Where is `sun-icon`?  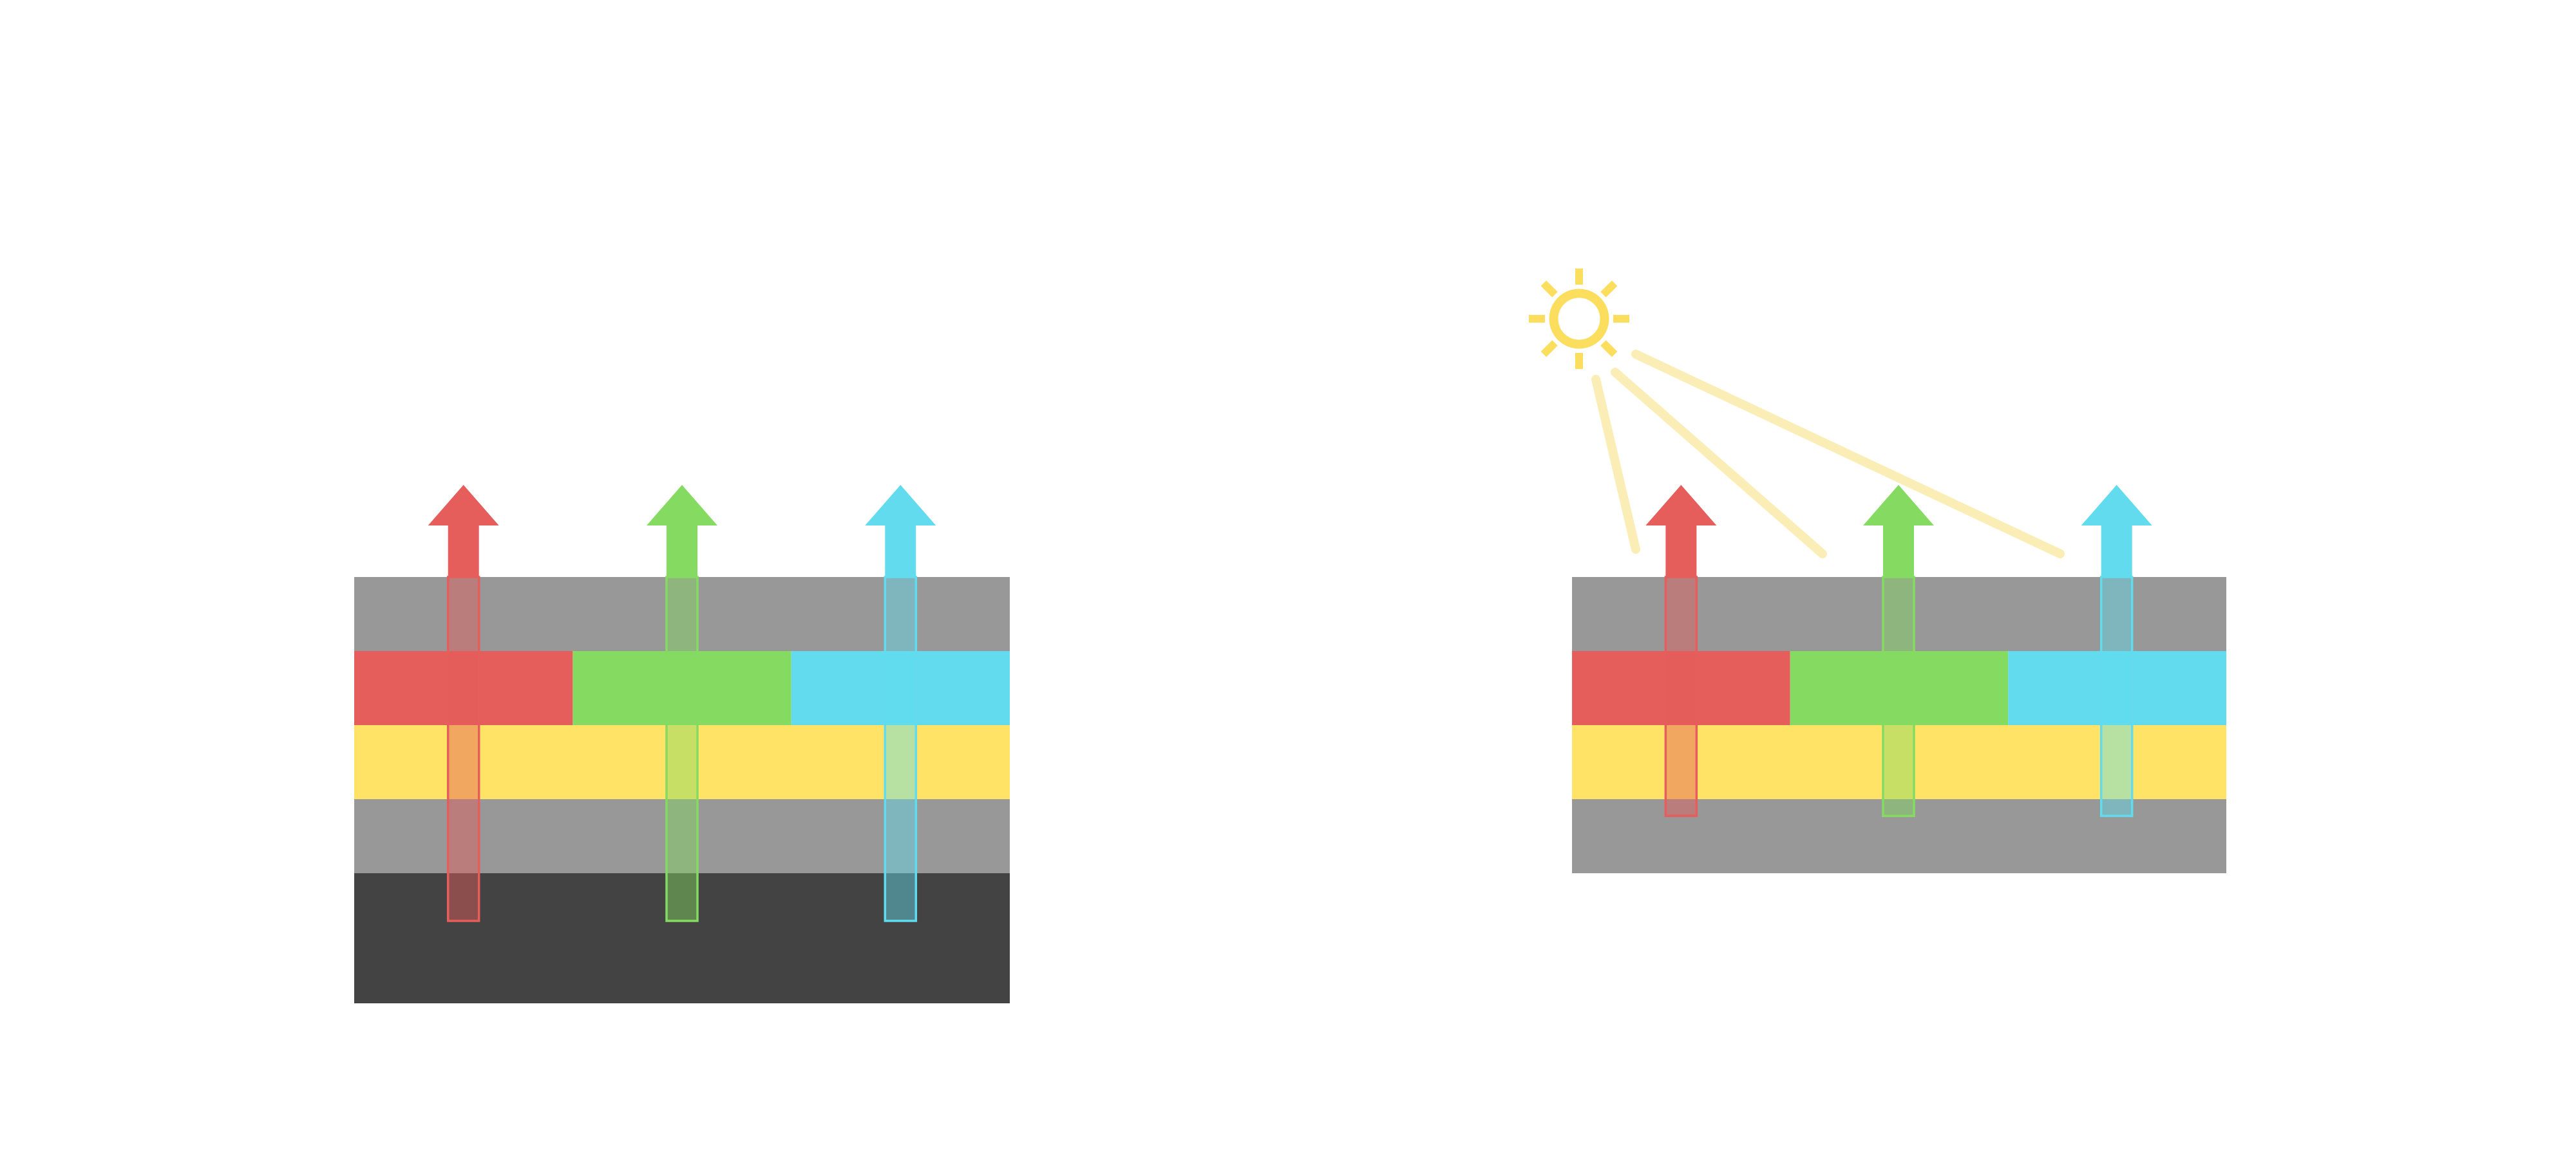
sun-icon is located at coordinates (1579, 319).